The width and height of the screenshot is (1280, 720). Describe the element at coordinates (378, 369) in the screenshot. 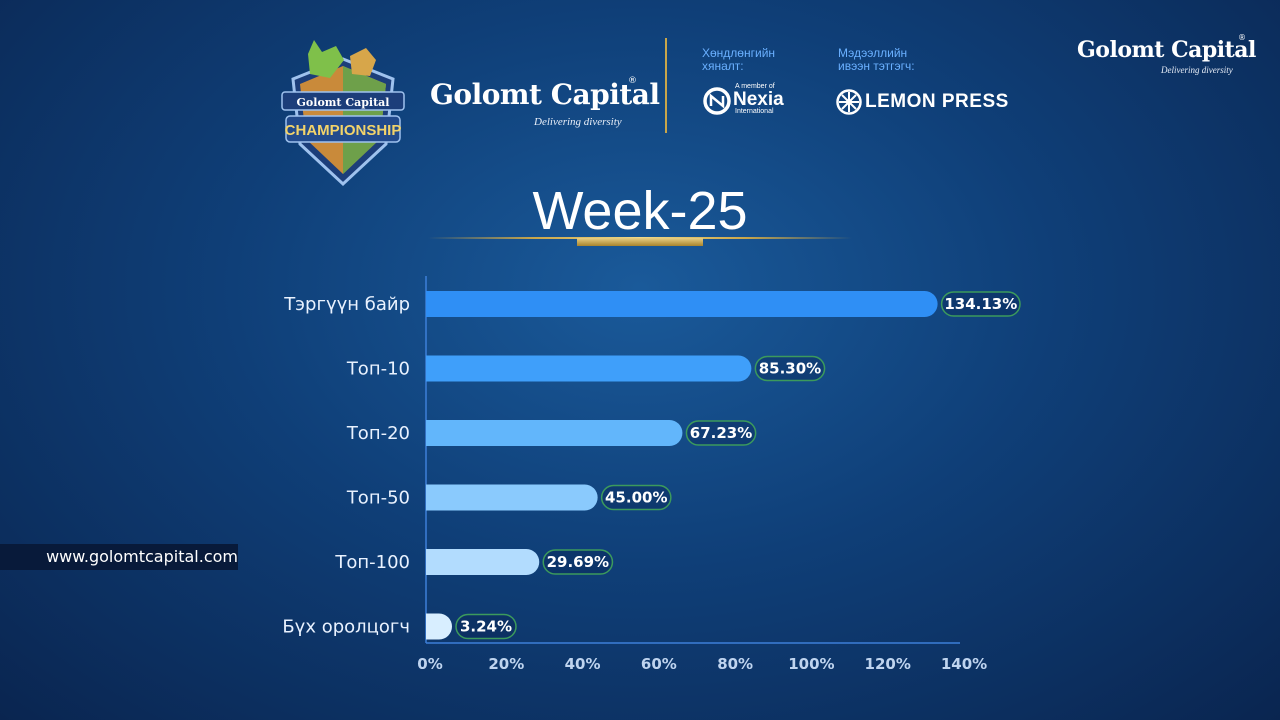

I see `category-label: Топ-10` at that location.